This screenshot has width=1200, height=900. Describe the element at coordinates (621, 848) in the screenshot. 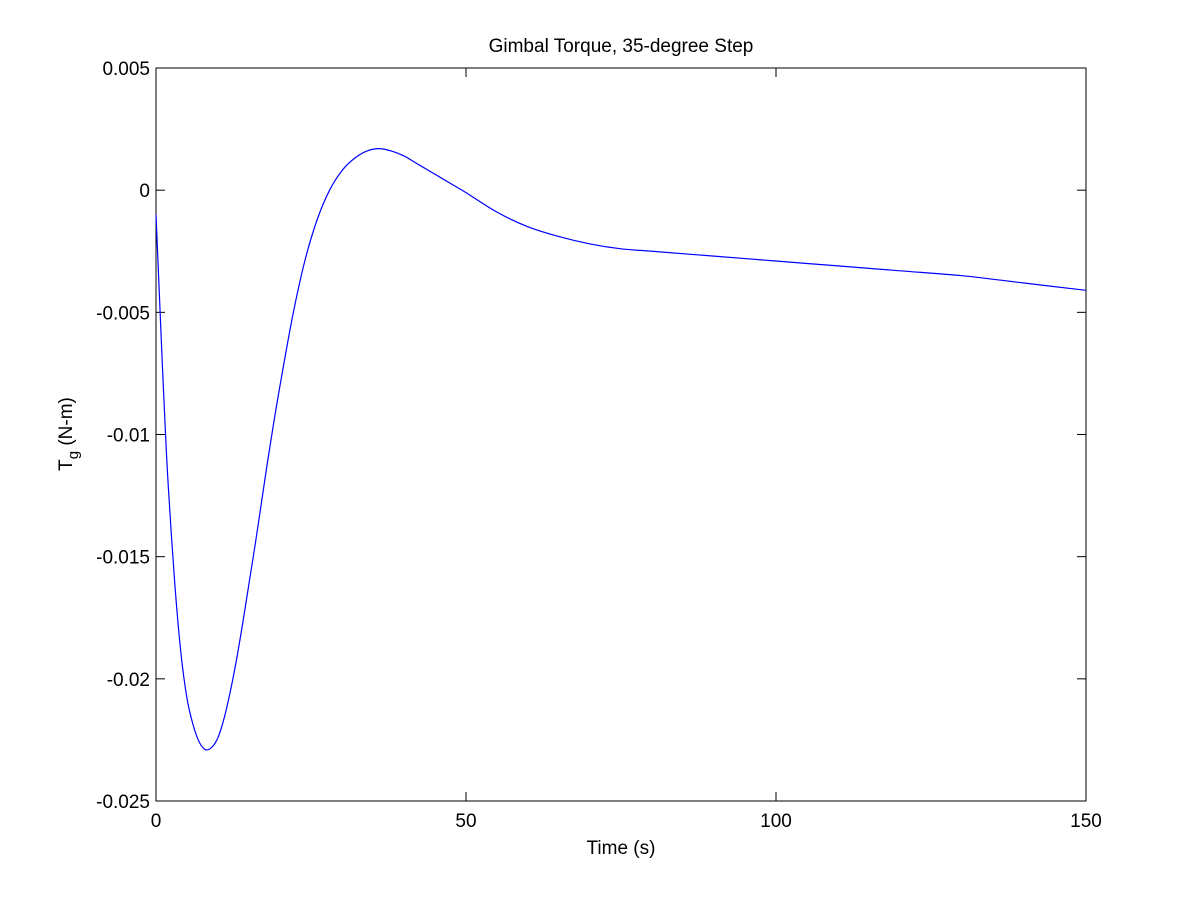

I see `x-axis-label: Time (s)` at that location.